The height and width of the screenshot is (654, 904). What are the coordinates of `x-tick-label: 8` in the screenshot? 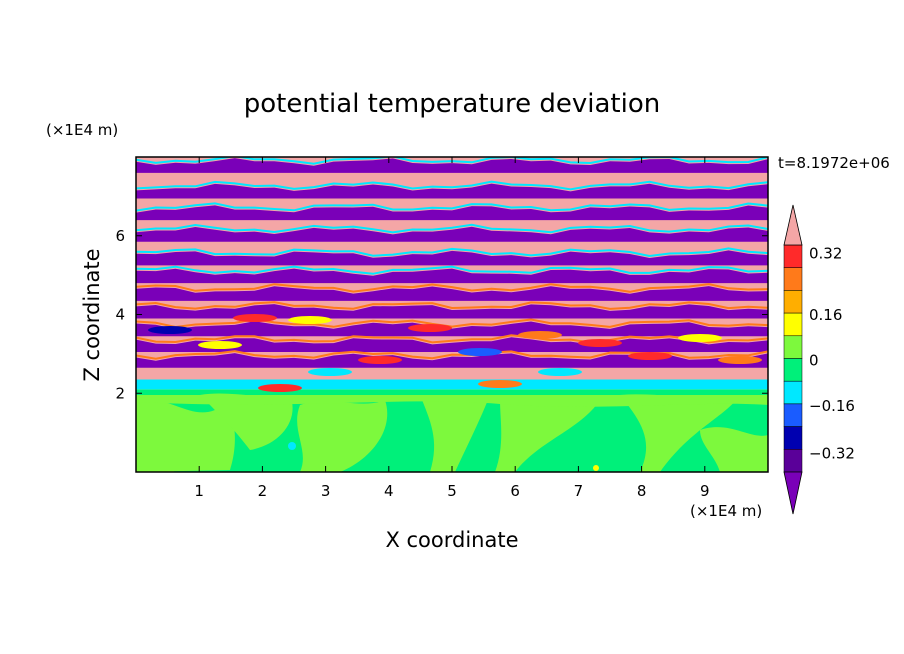 It's located at (642, 491).